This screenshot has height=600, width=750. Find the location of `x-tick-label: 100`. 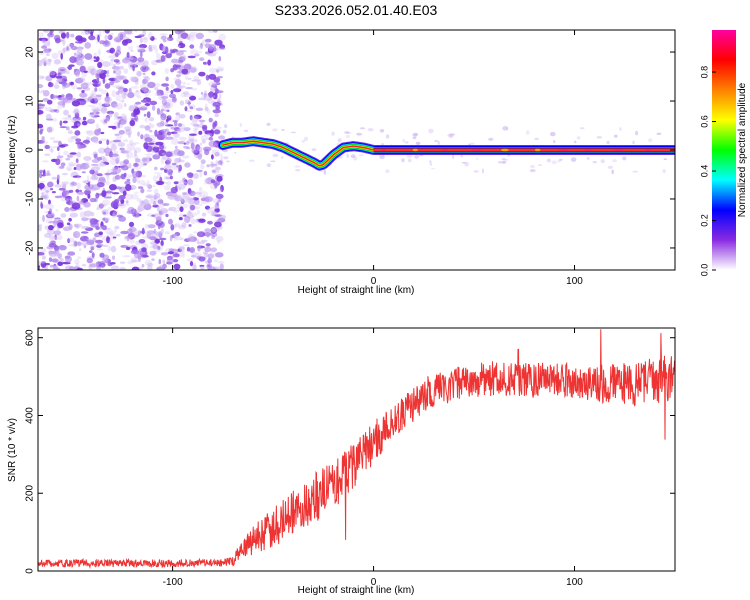

x-tick-label: 100 is located at coordinates (574, 582).